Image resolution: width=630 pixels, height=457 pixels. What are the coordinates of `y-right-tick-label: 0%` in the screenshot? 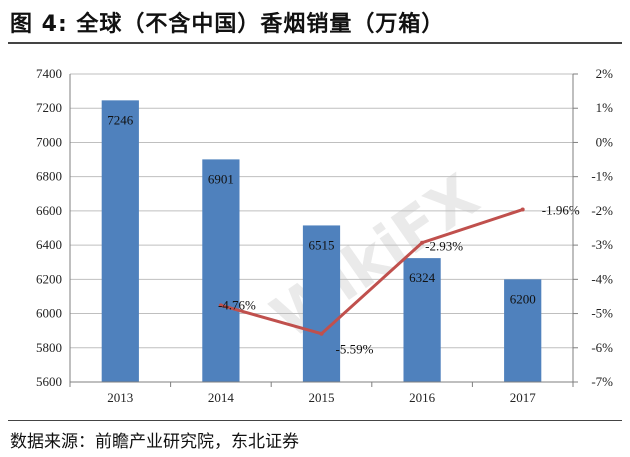 It's located at (605, 141).